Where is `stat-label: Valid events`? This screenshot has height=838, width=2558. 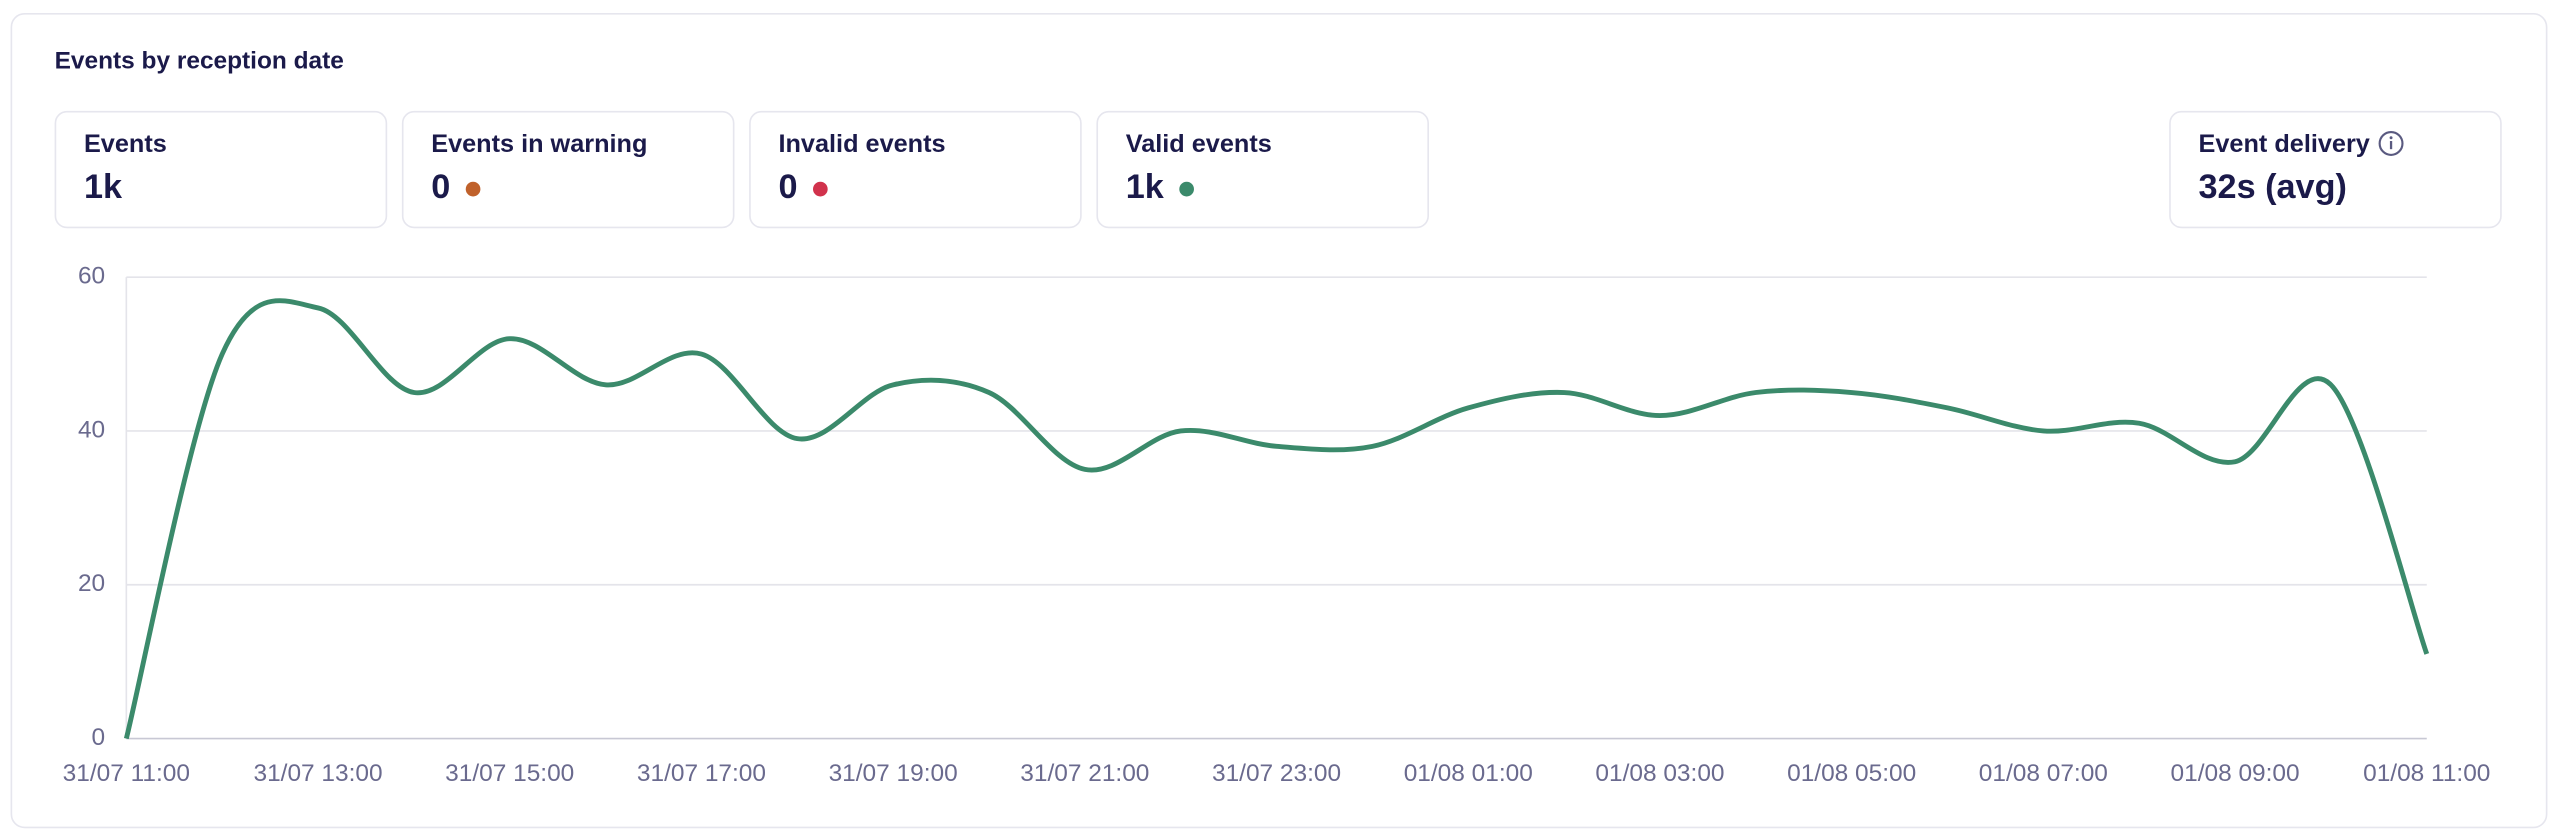
stat-label: Valid events is located at coordinates (1199, 144).